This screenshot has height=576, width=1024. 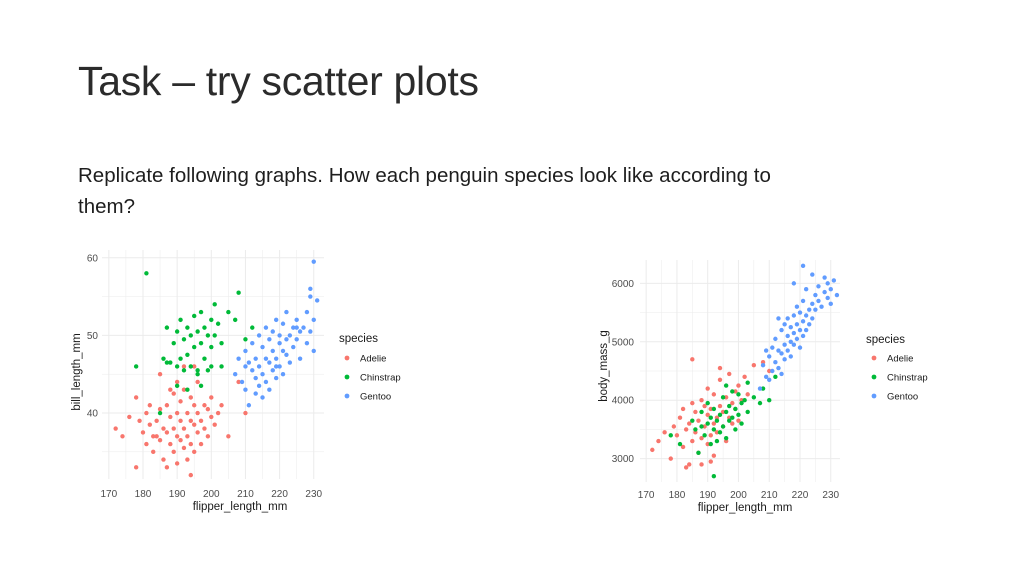 What do you see at coordinates (93, 336) in the screenshot?
I see `y-tick-label: 50` at bounding box center [93, 336].